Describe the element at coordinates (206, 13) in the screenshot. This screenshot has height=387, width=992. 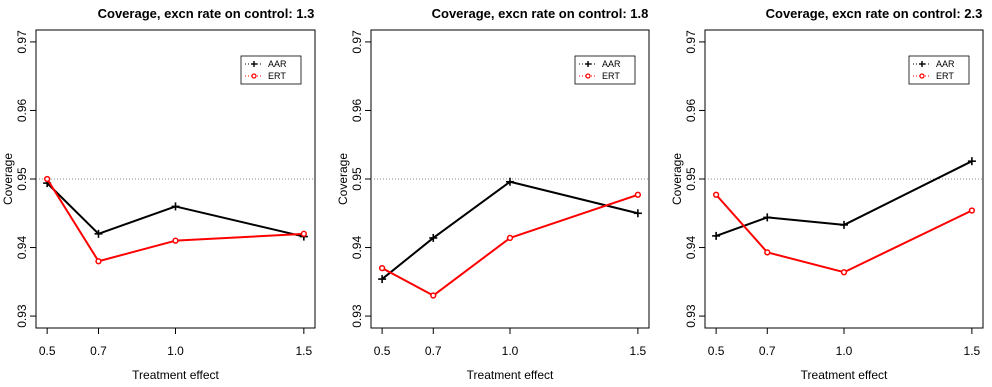
I see `chart-title: Coverage, excn rate on control: 1.3` at that location.